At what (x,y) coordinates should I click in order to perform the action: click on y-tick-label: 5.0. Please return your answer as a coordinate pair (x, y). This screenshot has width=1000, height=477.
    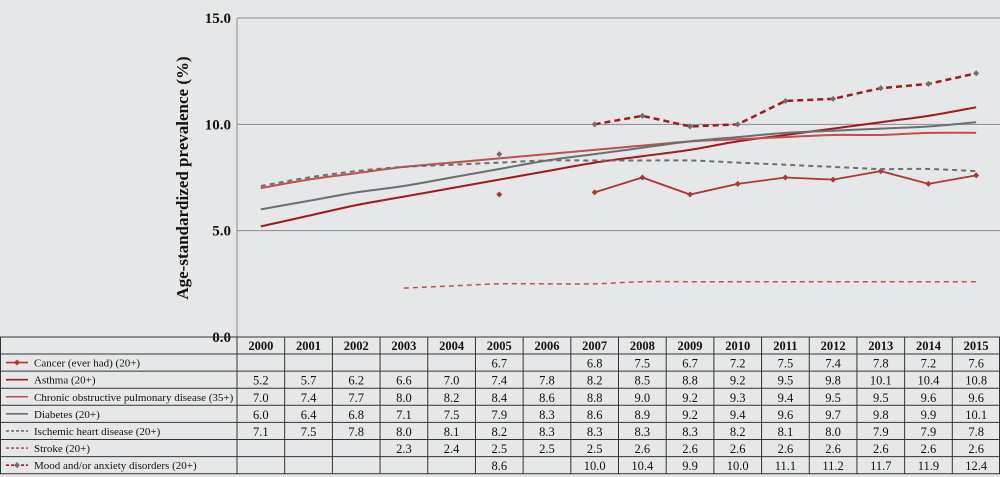
    Looking at the image, I should click on (221, 232).